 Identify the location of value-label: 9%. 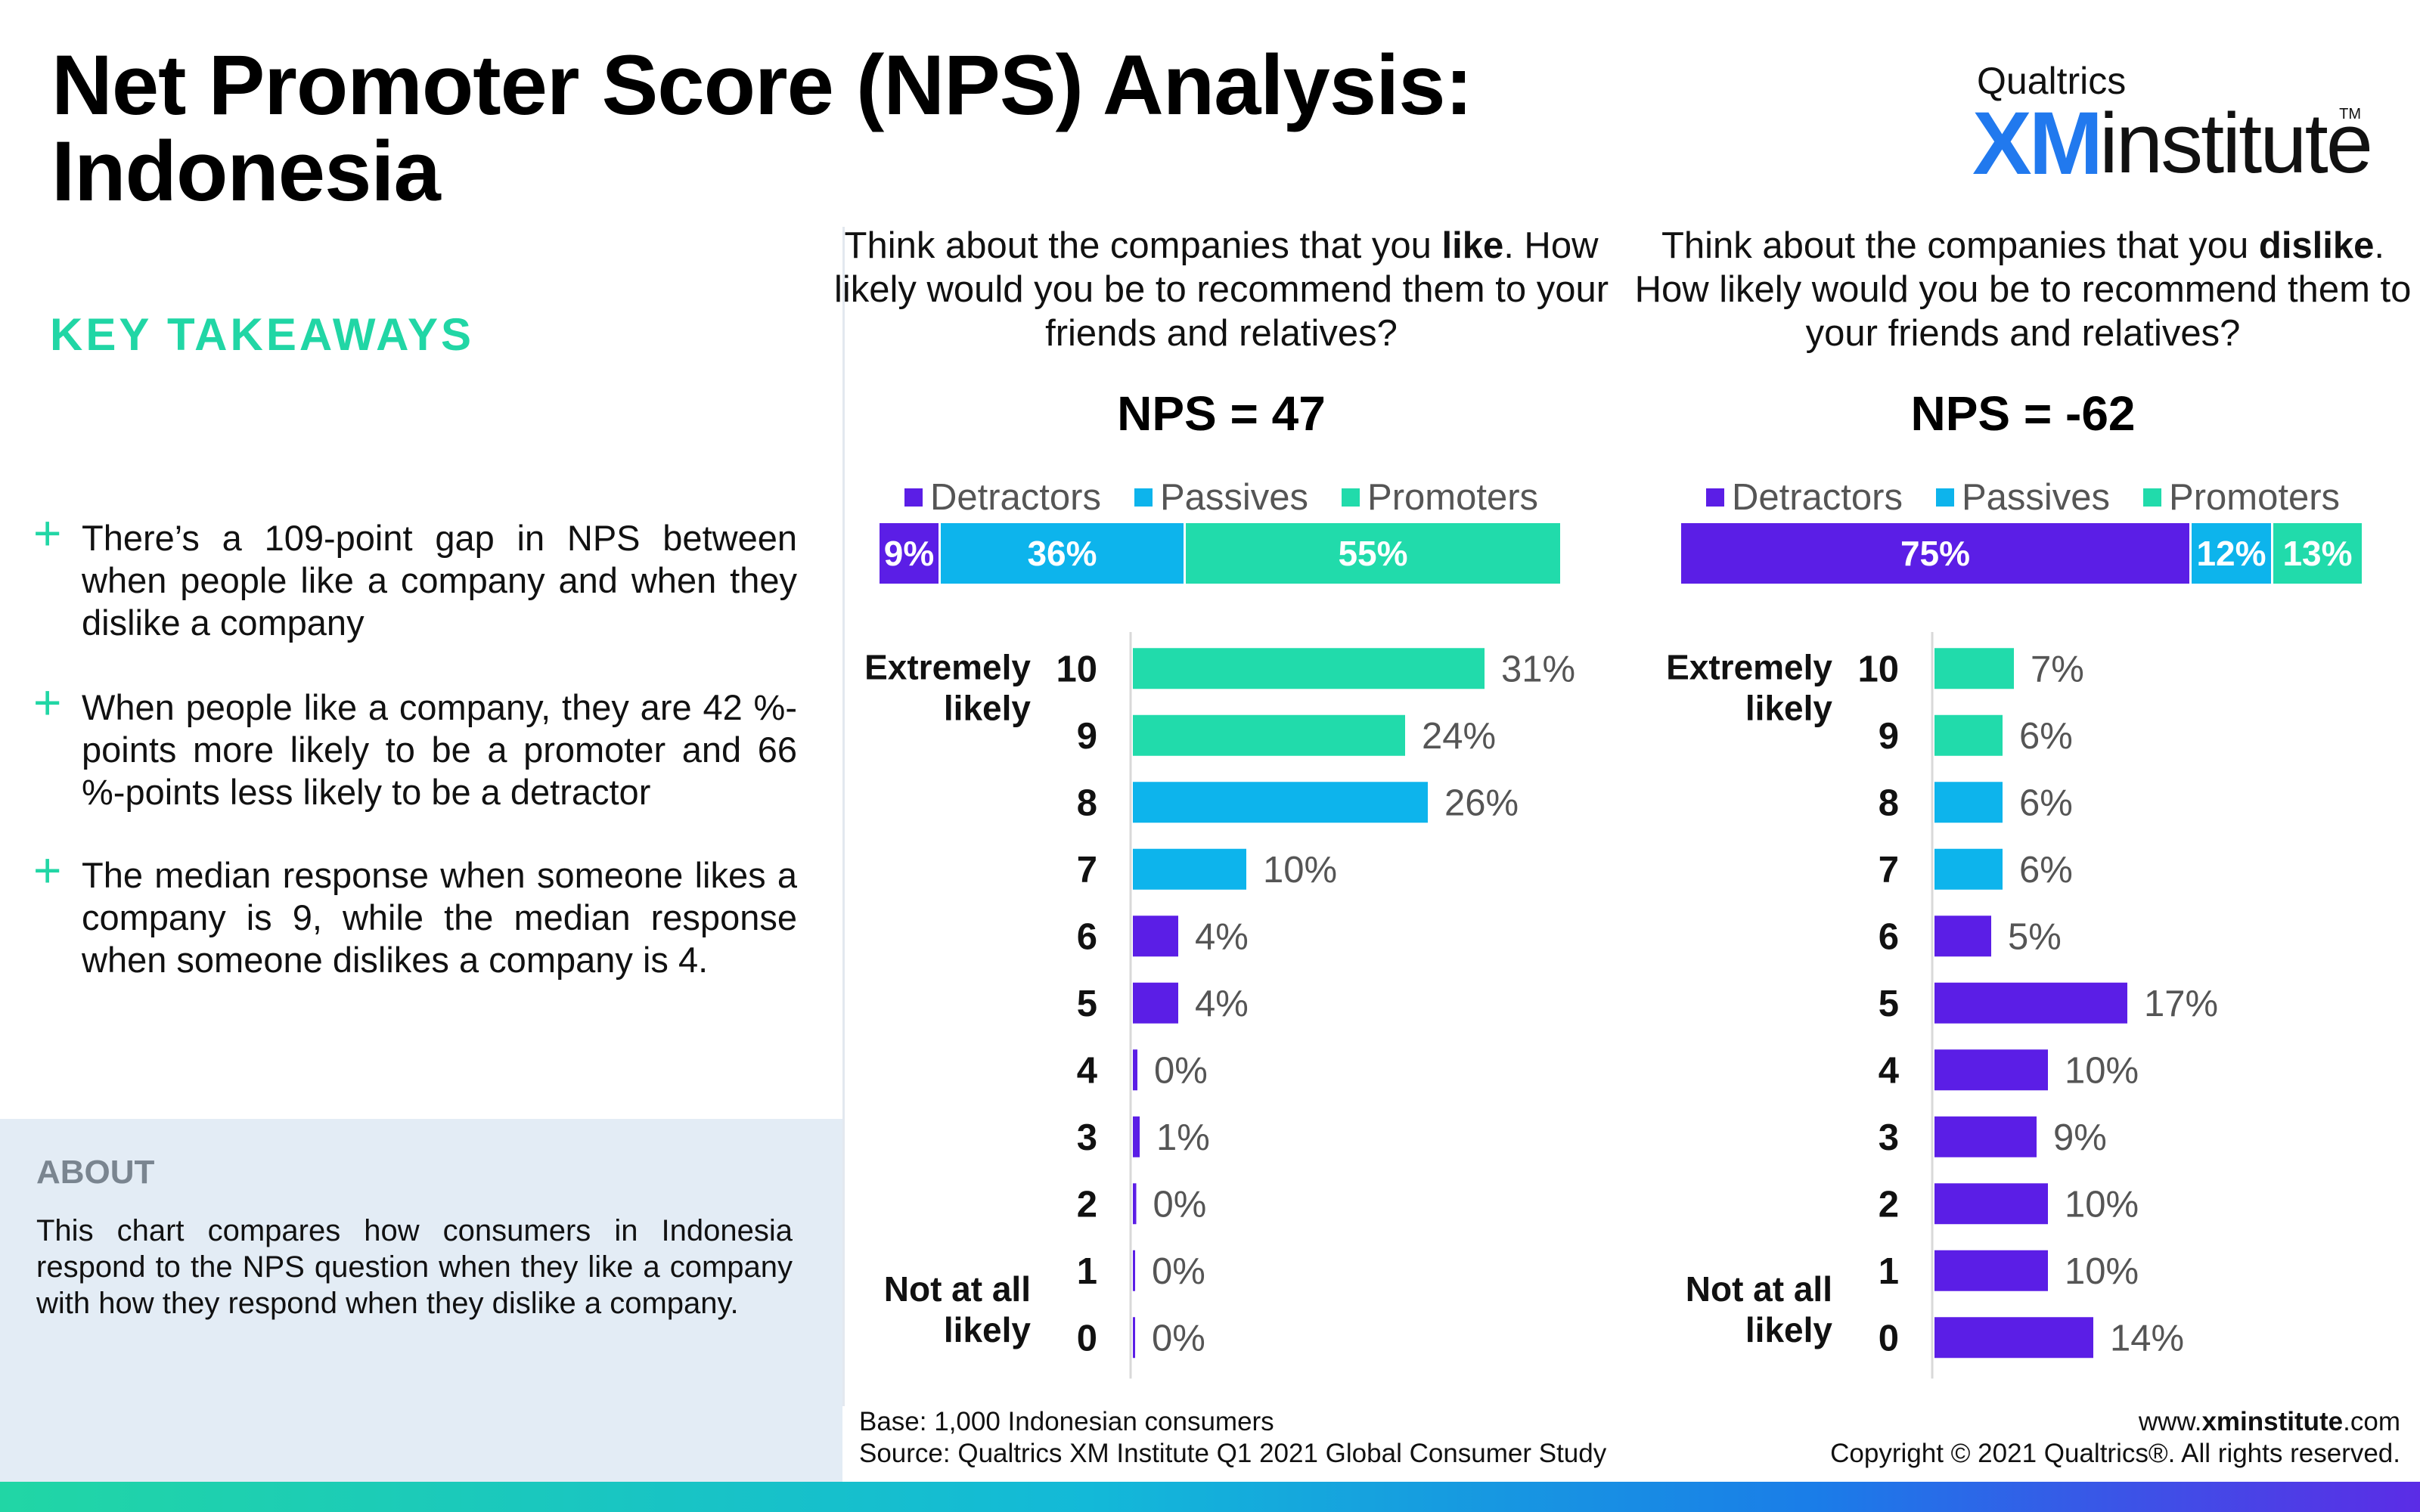
(2080, 1137).